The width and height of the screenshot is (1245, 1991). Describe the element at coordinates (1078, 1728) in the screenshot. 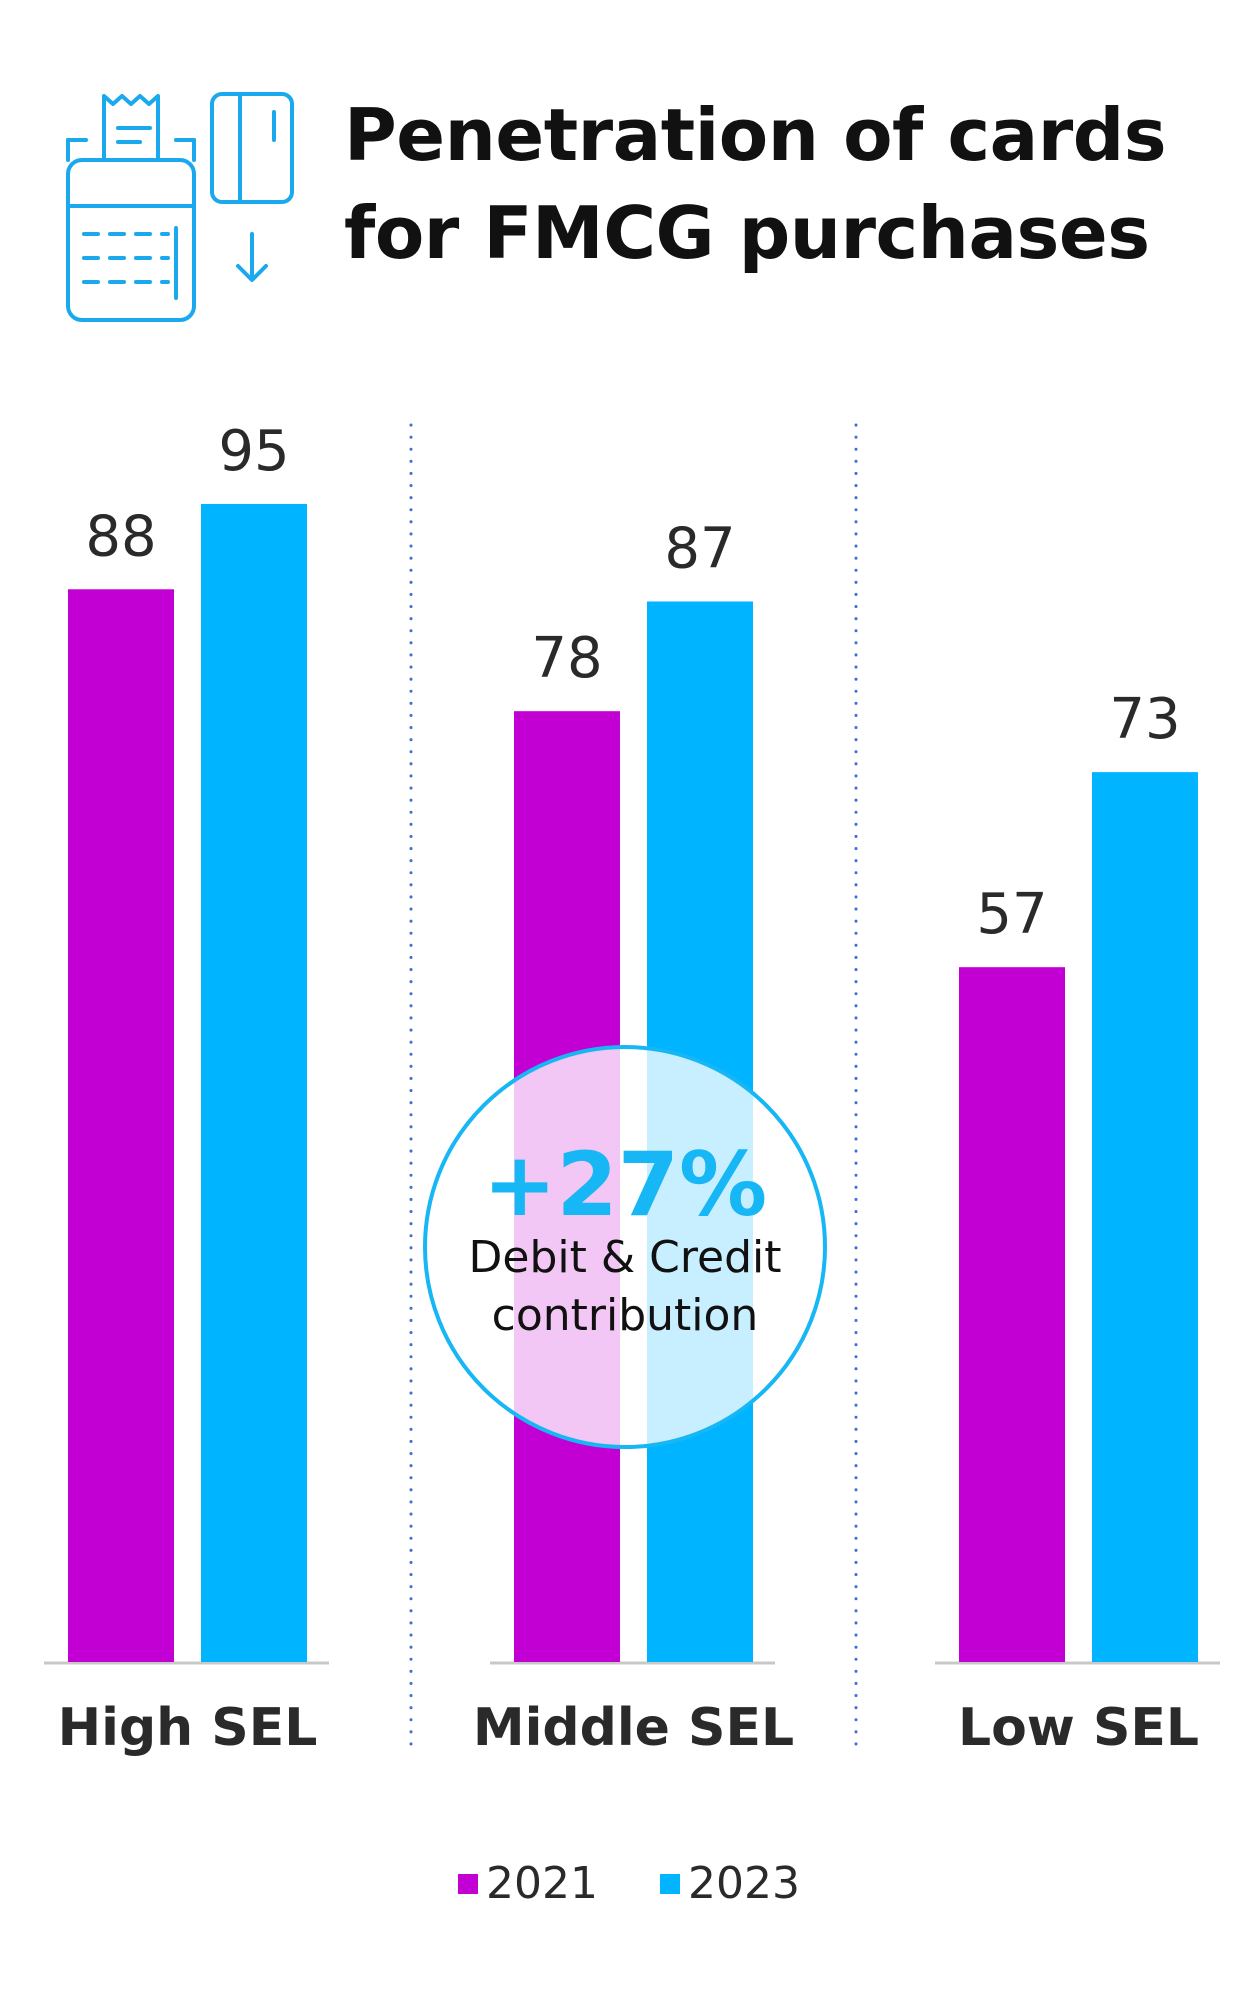

I see `category-label: Low SEL` at that location.